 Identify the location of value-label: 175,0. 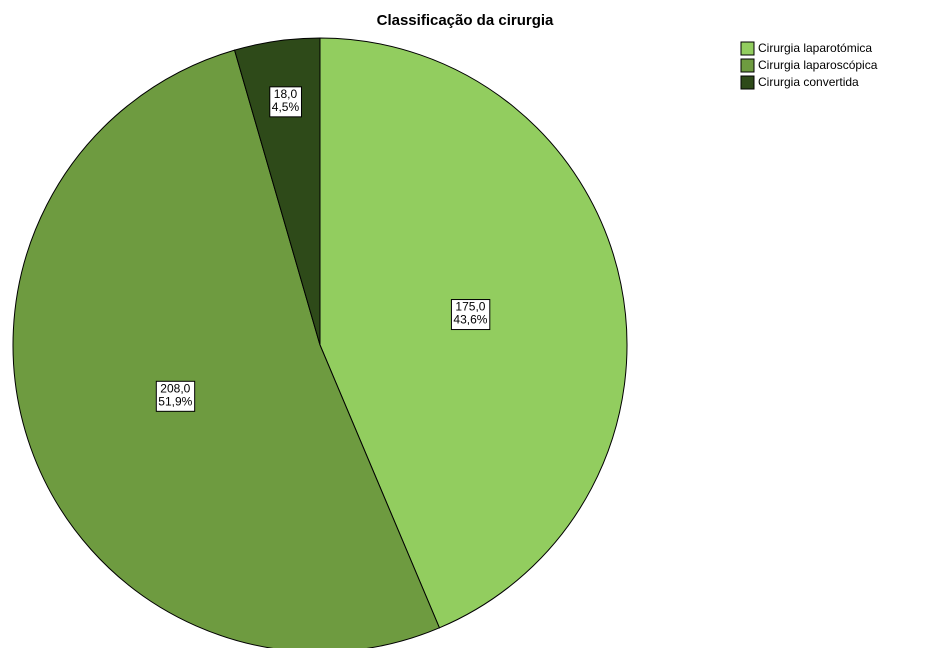
(470, 307).